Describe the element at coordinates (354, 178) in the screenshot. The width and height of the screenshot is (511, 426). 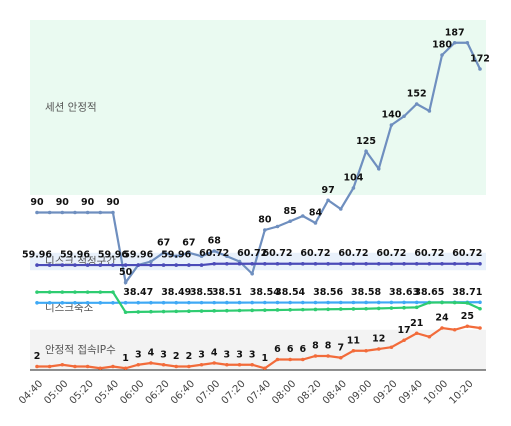
I see `value-label: 104` at that location.